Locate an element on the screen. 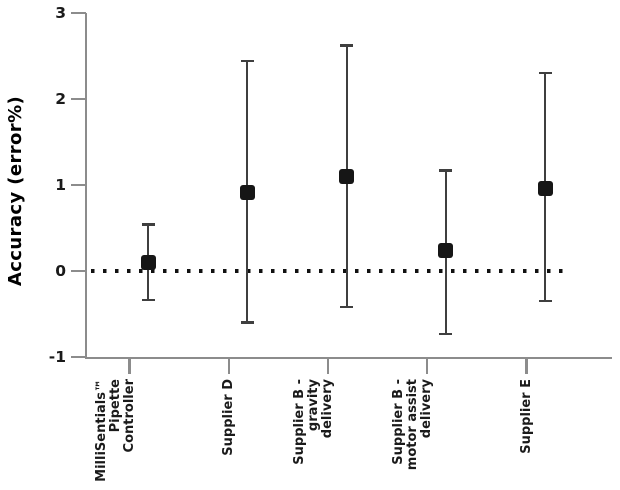 This screenshot has height=490, width=620. y-axis-tick-label: 0 is located at coordinates (60, 271).